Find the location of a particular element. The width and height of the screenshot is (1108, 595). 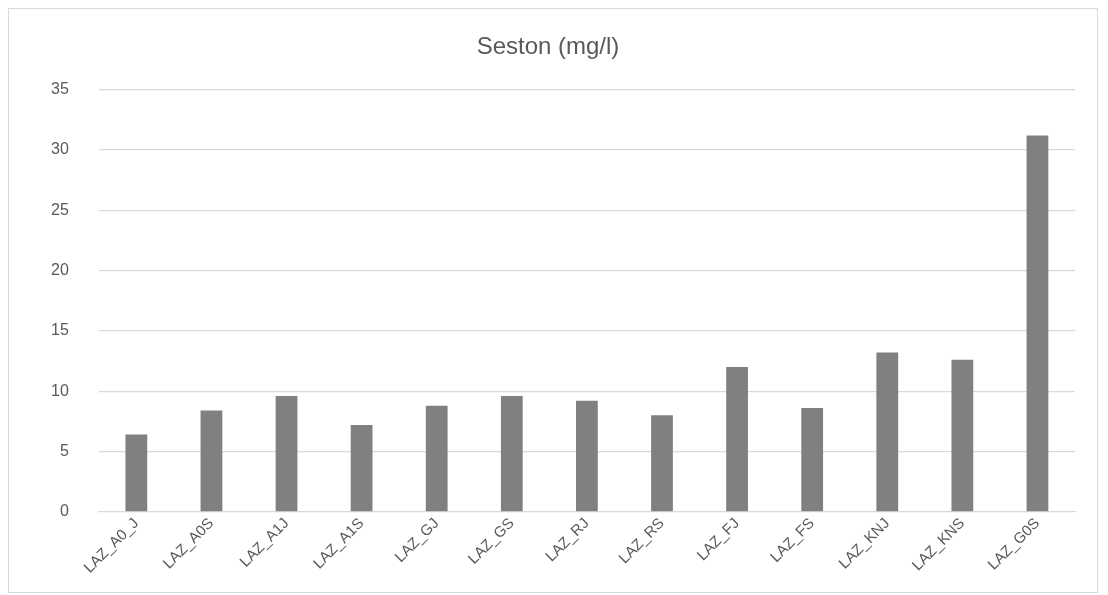

y-tick-label: 20 is located at coordinates (60, 270).